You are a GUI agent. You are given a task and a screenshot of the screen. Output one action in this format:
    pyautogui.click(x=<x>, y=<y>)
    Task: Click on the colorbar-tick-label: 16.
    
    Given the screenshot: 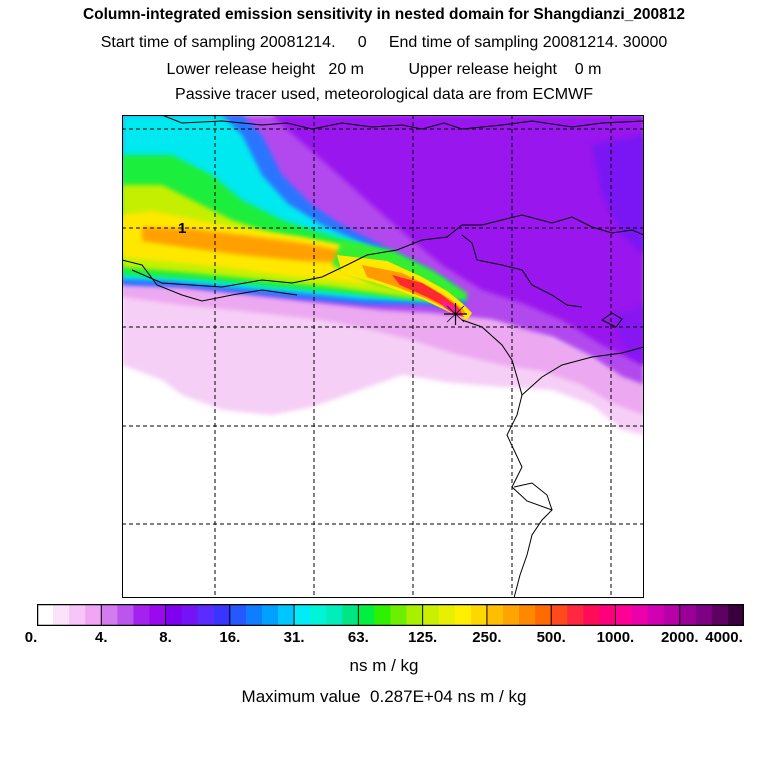 What is the action you would take?
    pyautogui.click(x=230, y=637)
    